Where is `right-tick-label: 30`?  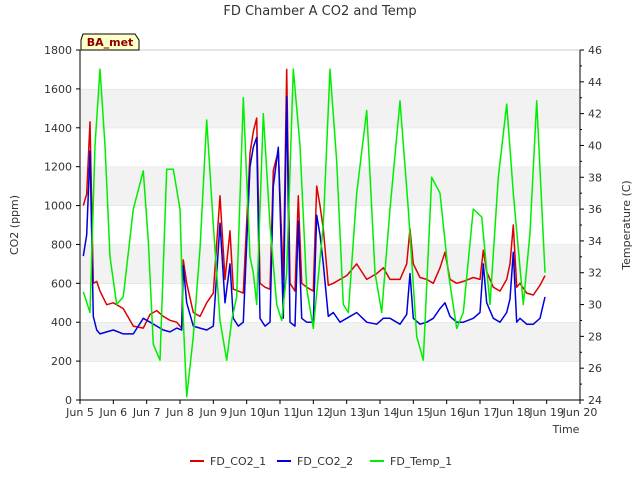
right-tick-label: 30 is located at coordinates (595, 305).